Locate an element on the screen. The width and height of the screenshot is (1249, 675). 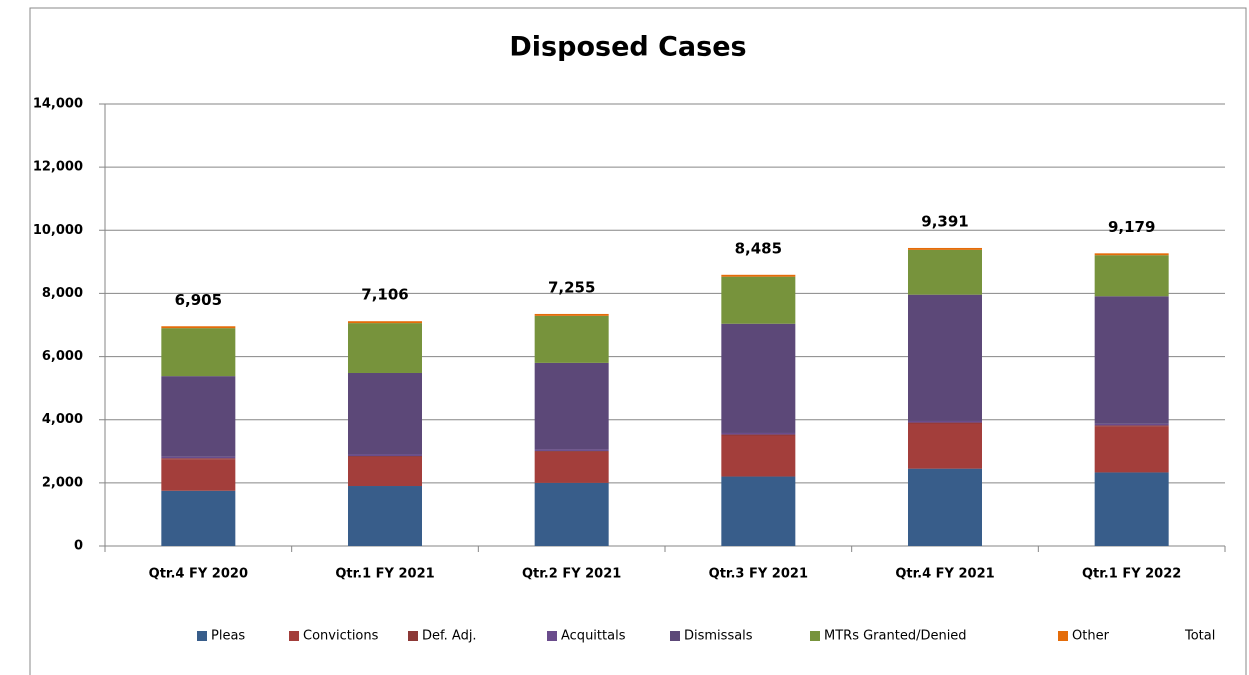
legend-label: Acquittals is located at coordinates (593, 636).